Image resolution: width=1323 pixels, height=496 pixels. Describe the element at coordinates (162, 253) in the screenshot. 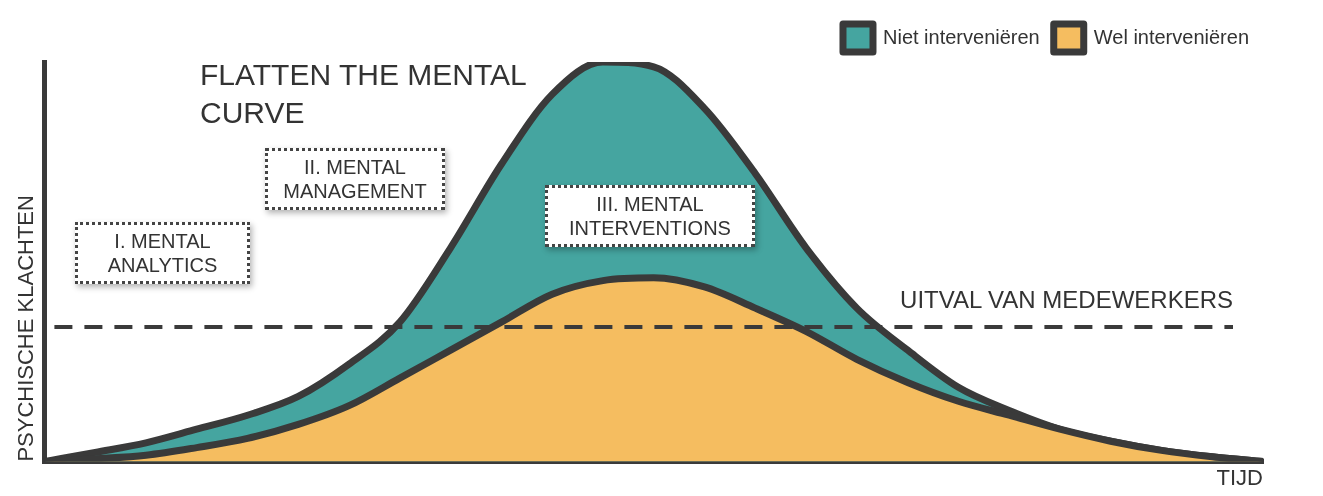

I see `note-box: I. MENTAL ANALYTICS` at that location.